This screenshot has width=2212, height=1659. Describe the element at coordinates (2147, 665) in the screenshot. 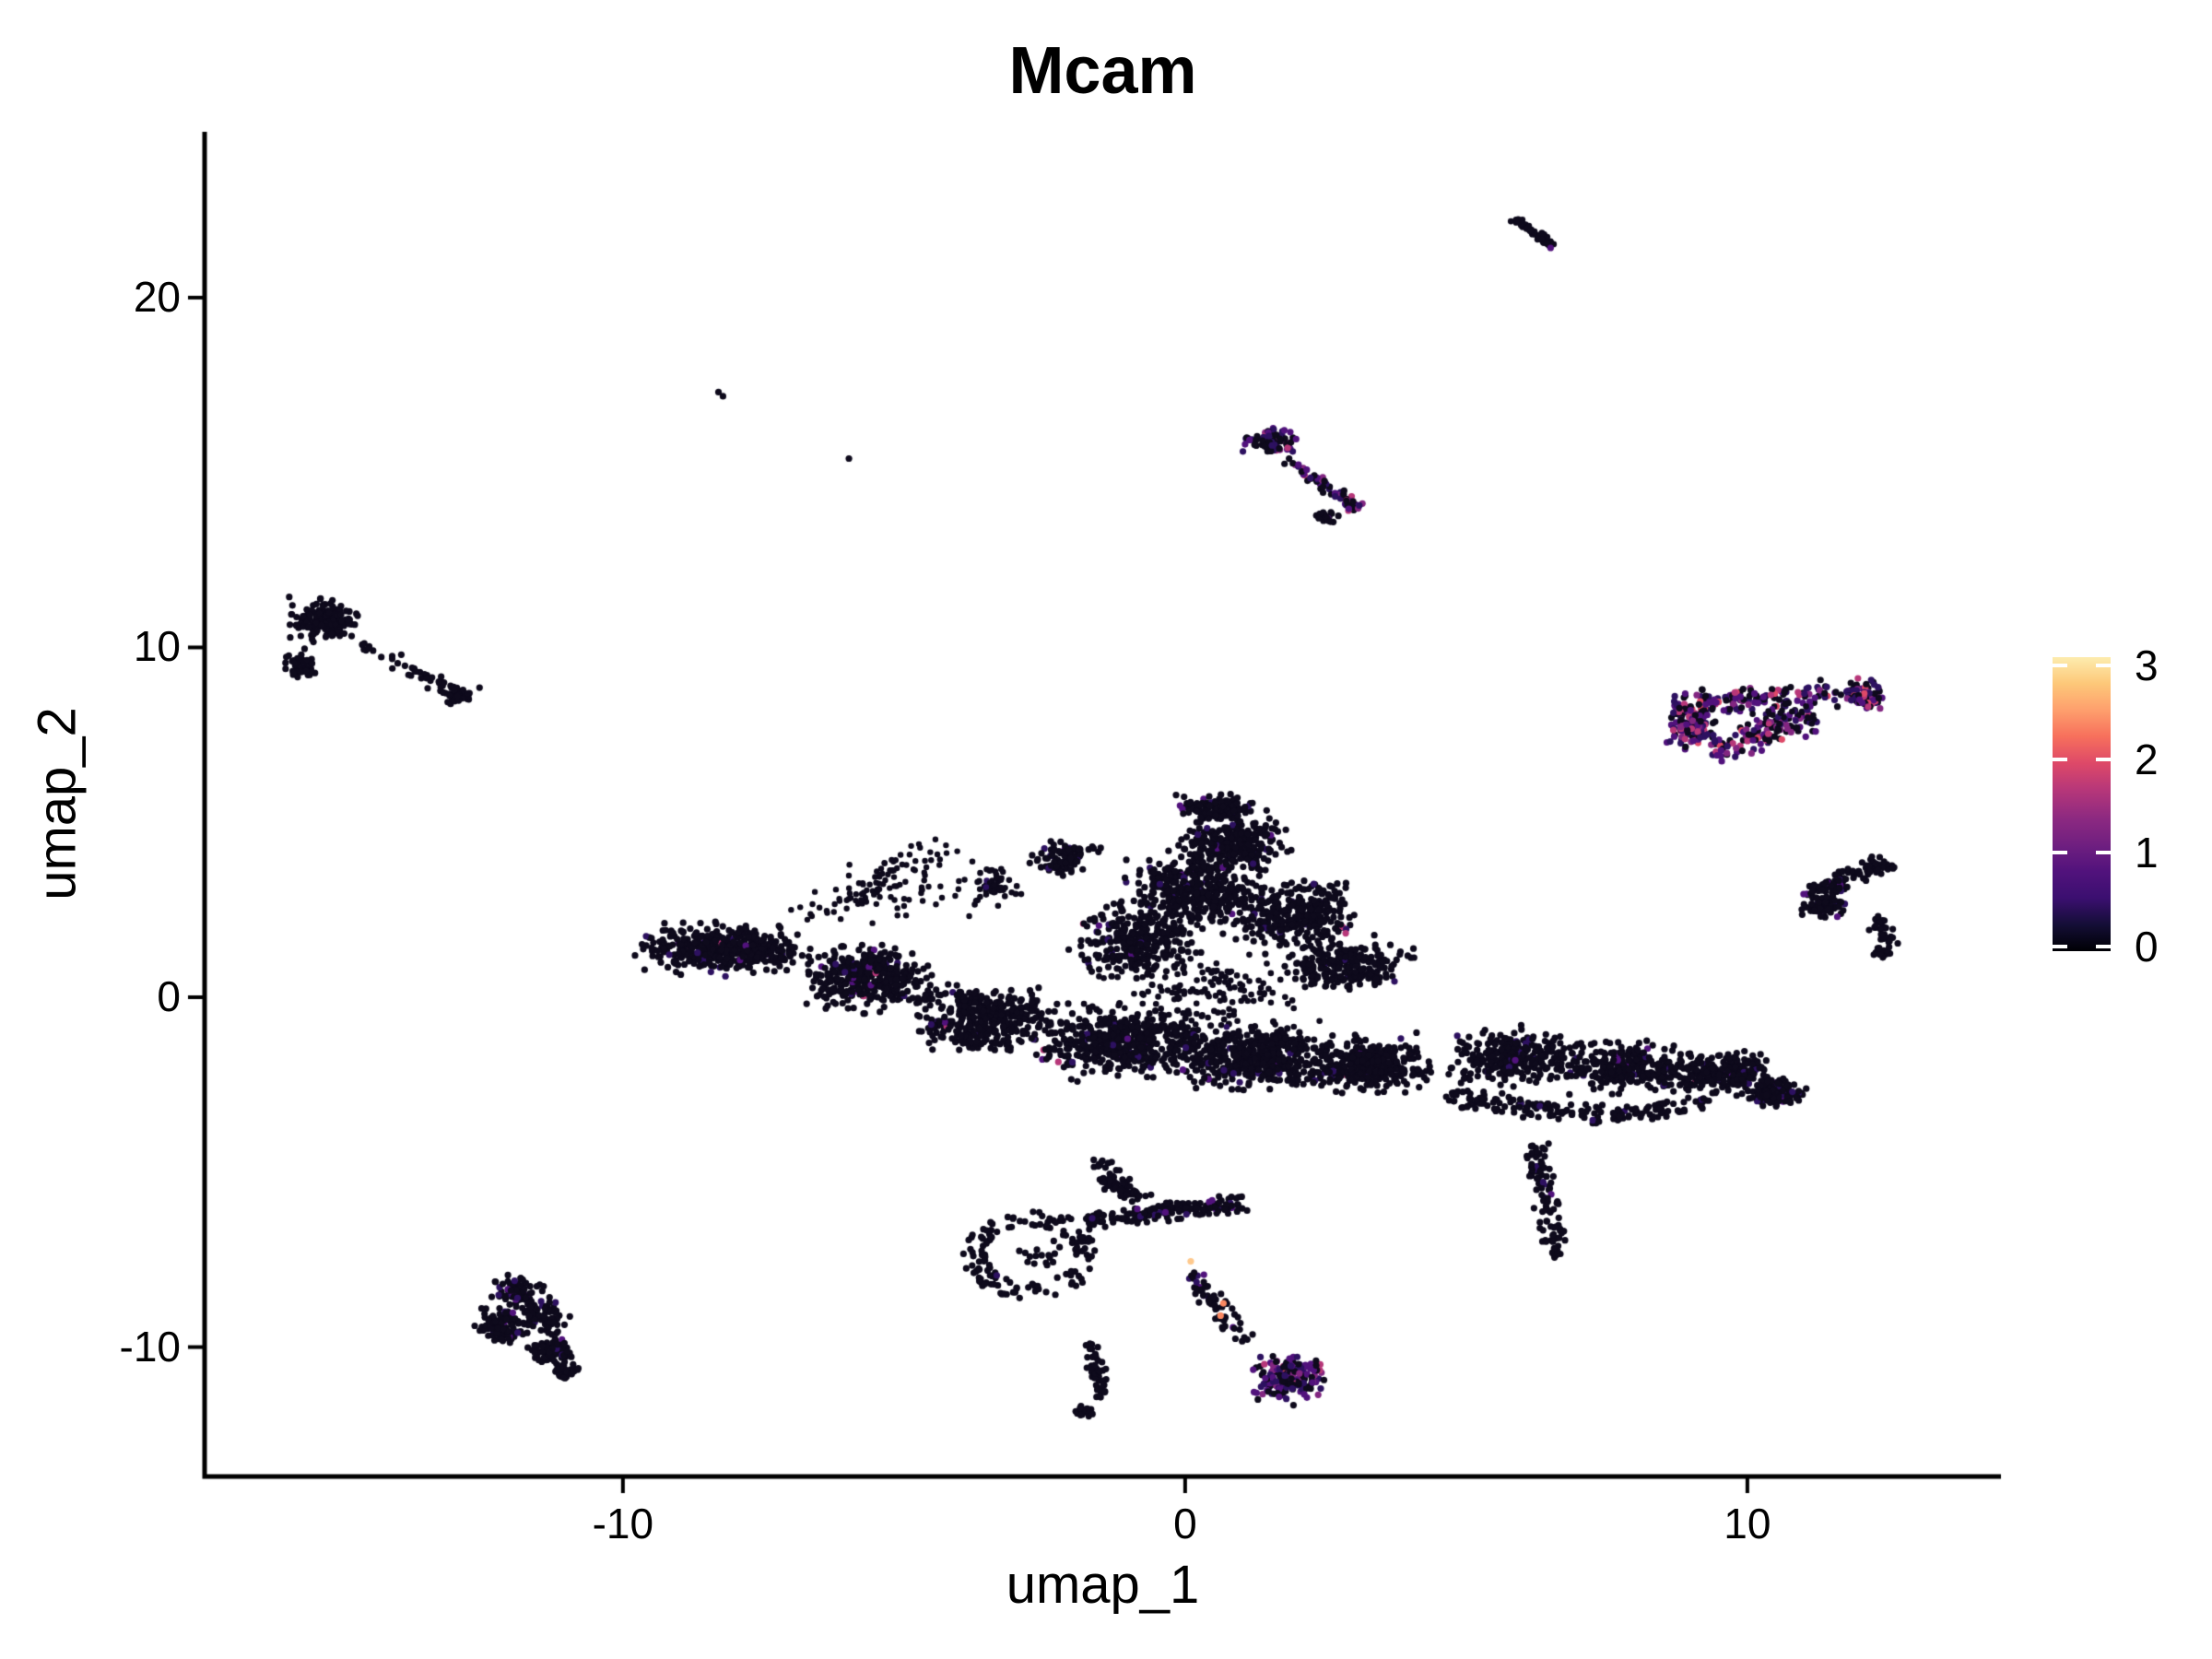

I see `colorbar-tick-label: 3` at that location.